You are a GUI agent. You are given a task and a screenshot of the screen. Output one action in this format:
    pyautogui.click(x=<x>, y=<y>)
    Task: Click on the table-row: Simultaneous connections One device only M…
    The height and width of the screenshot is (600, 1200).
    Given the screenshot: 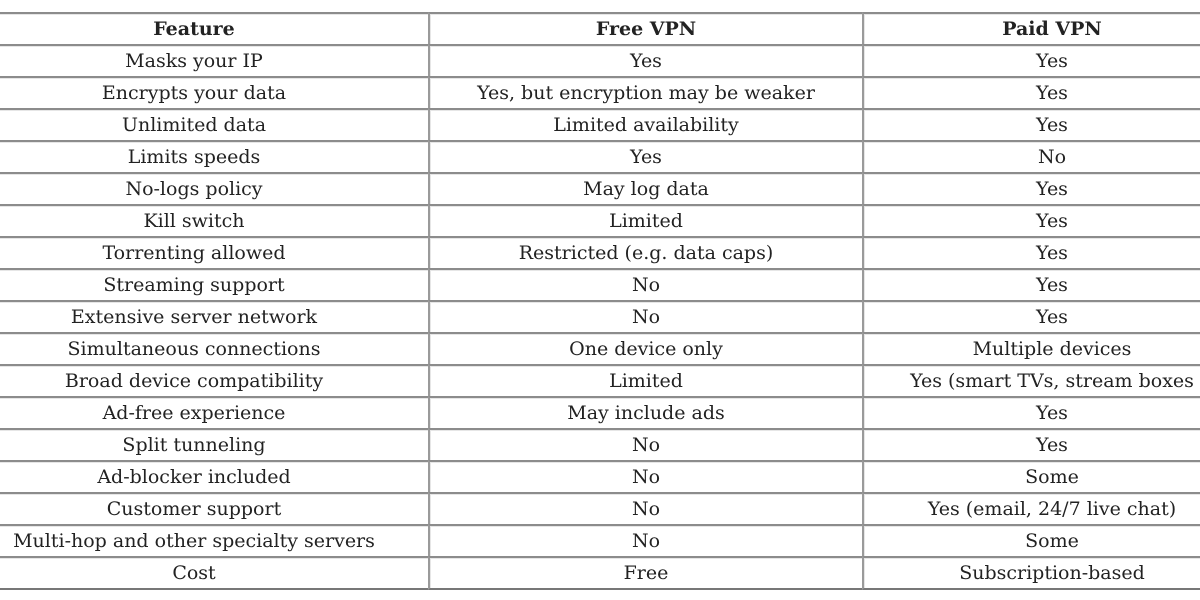 What is the action you would take?
    pyautogui.click(x=600, y=348)
    